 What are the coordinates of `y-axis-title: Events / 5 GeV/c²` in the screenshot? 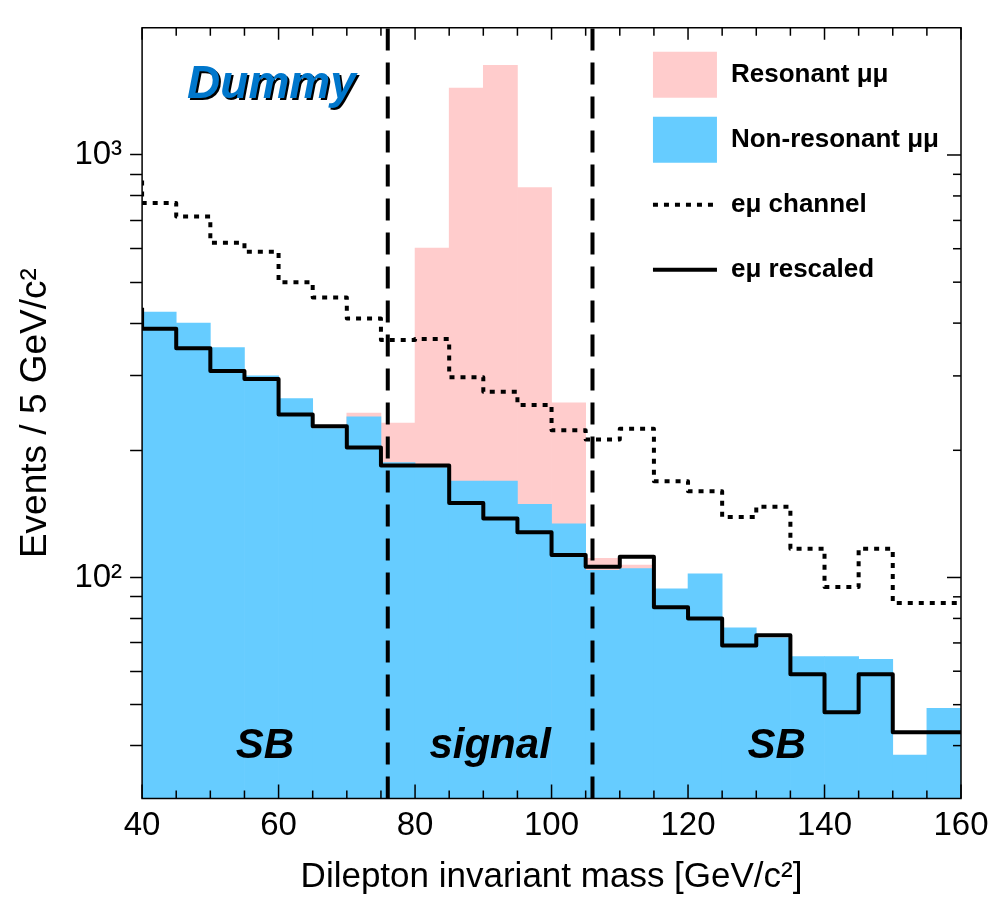 It's located at (34, 413).